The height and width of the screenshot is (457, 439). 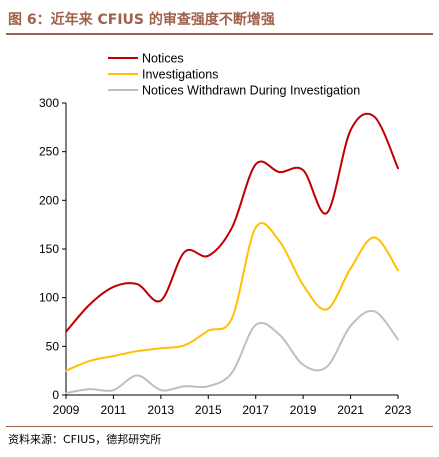 What do you see at coordinates (232, 352) in the screenshot?
I see `series-line-withdrawn` at bounding box center [232, 352].